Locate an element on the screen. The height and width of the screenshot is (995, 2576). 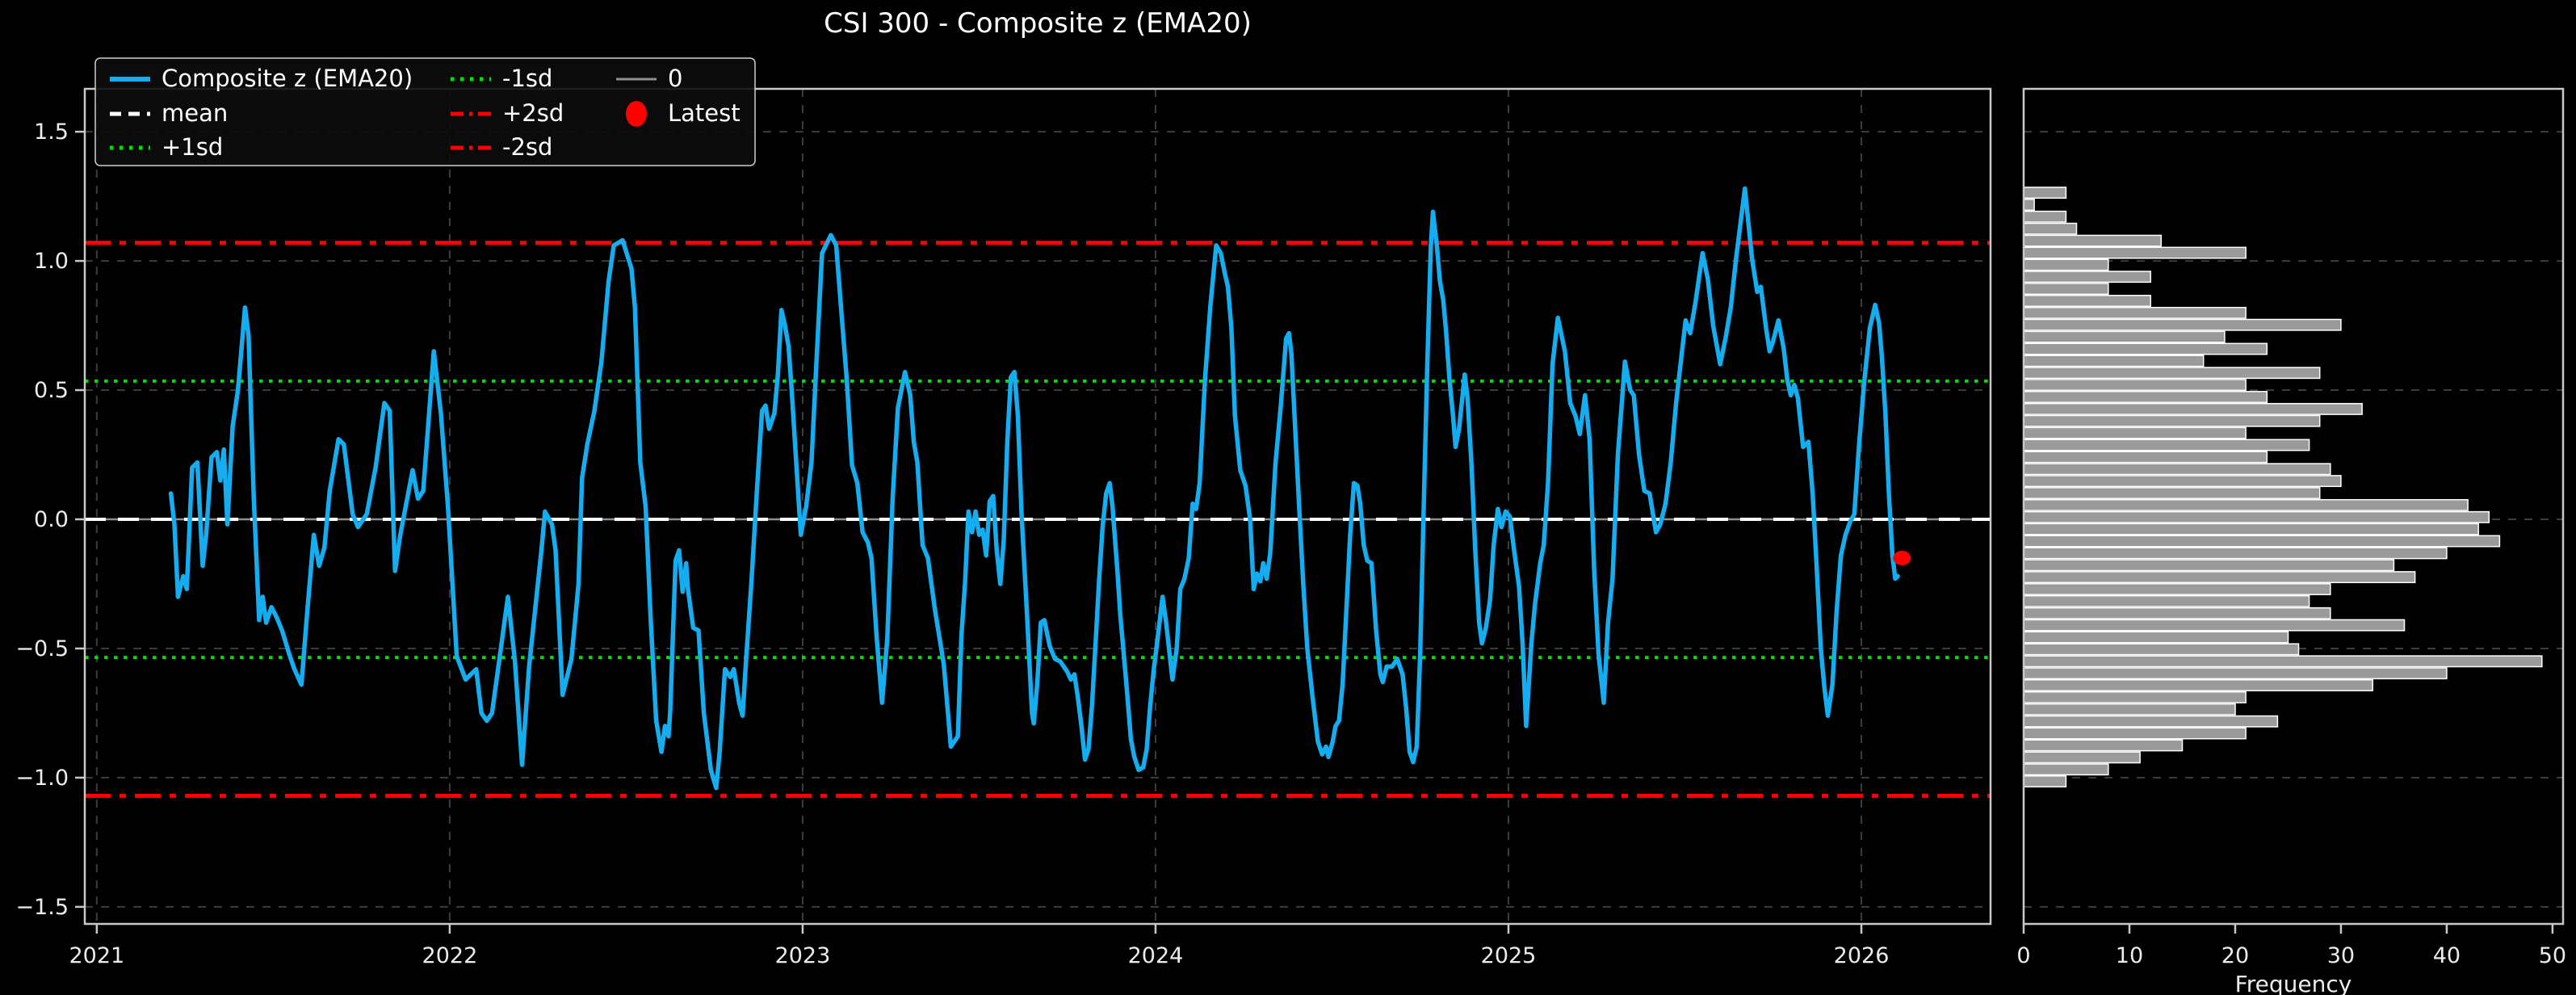
legend-label: 0 is located at coordinates (675, 78).